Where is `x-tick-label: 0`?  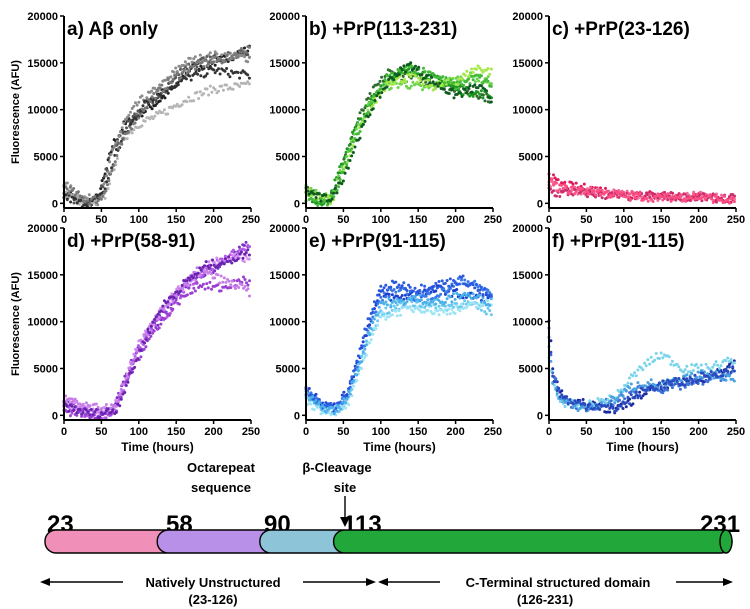 x-tick-label: 0 is located at coordinates (64, 432).